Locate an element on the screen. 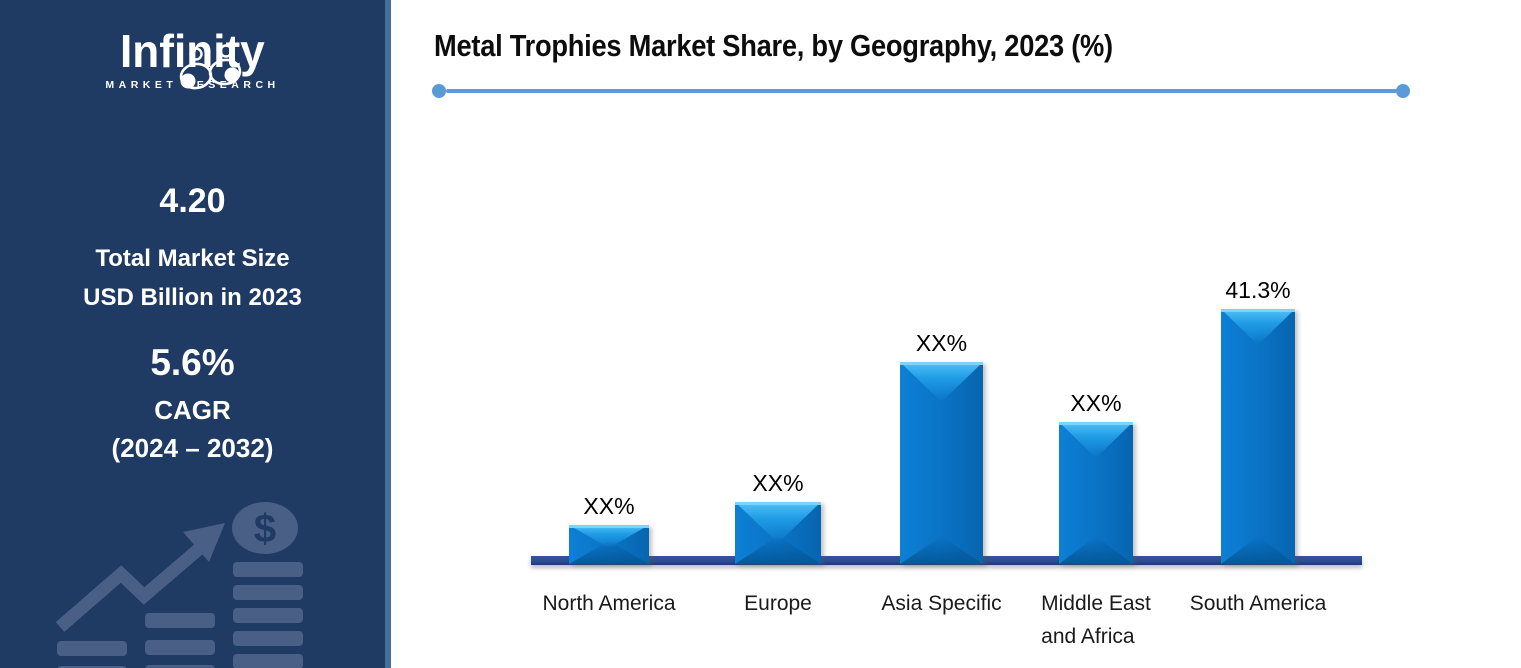 The image size is (1521, 668). growth-chart-dollar-icon: $ is located at coordinates (179, 585).